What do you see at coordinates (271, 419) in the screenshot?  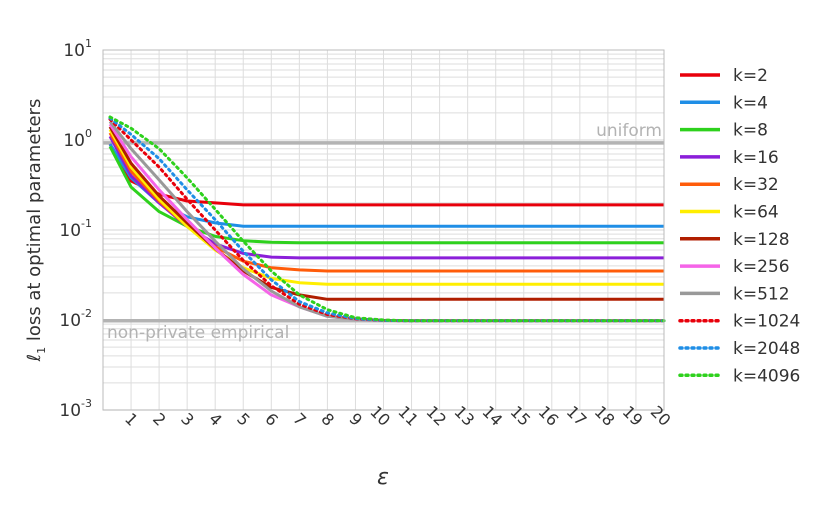 I see `x-tick-label: 6` at bounding box center [271, 419].